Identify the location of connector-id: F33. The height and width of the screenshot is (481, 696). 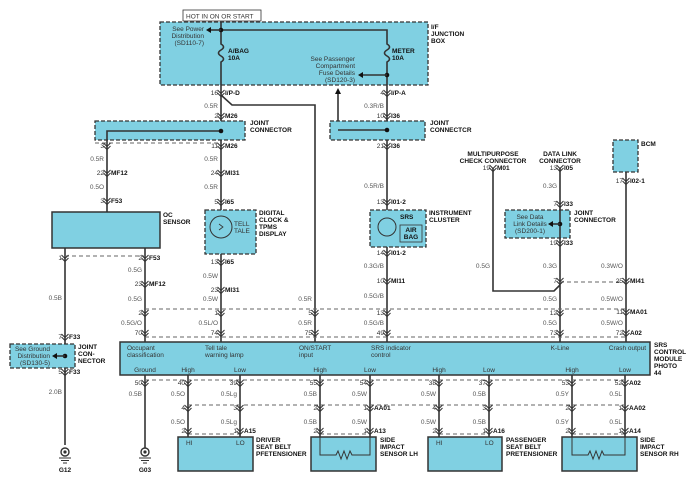
(75, 337).